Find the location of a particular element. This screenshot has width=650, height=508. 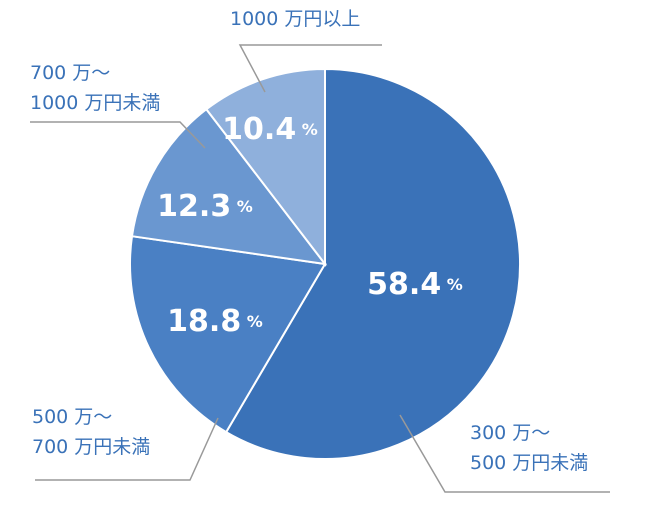

category-label: 700 万〜 1000 万円未満 is located at coordinates (95, 88).